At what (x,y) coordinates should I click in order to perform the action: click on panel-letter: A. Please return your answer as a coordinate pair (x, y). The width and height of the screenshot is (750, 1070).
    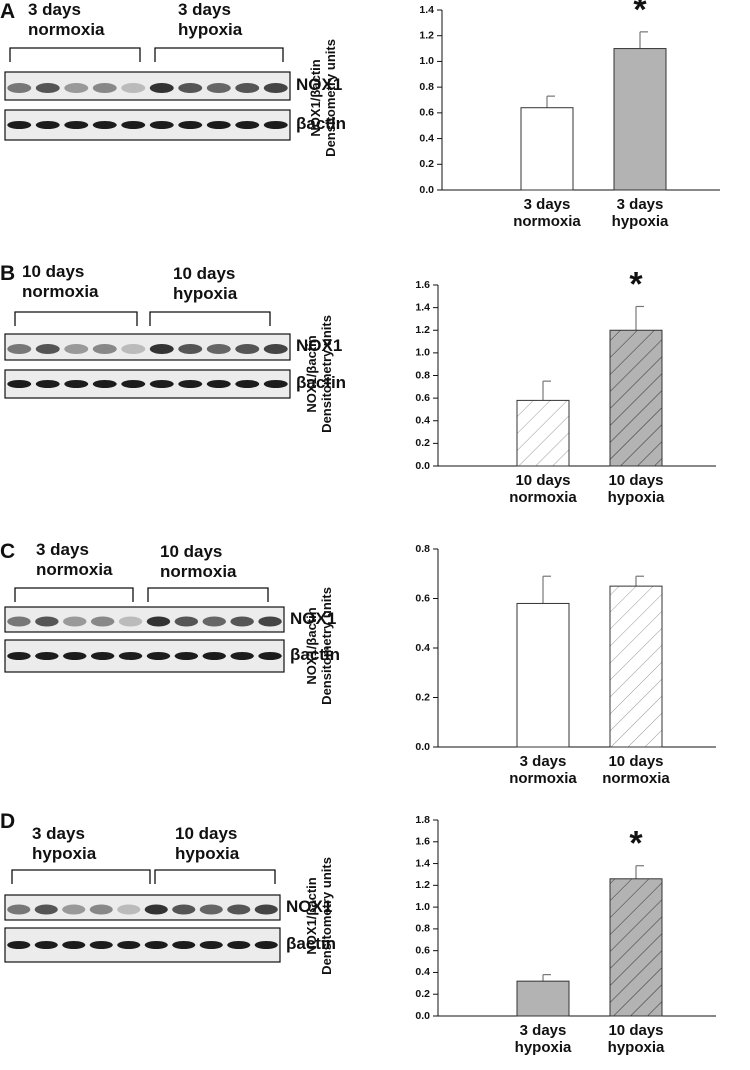
    Looking at the image, I should click on (8, 11).